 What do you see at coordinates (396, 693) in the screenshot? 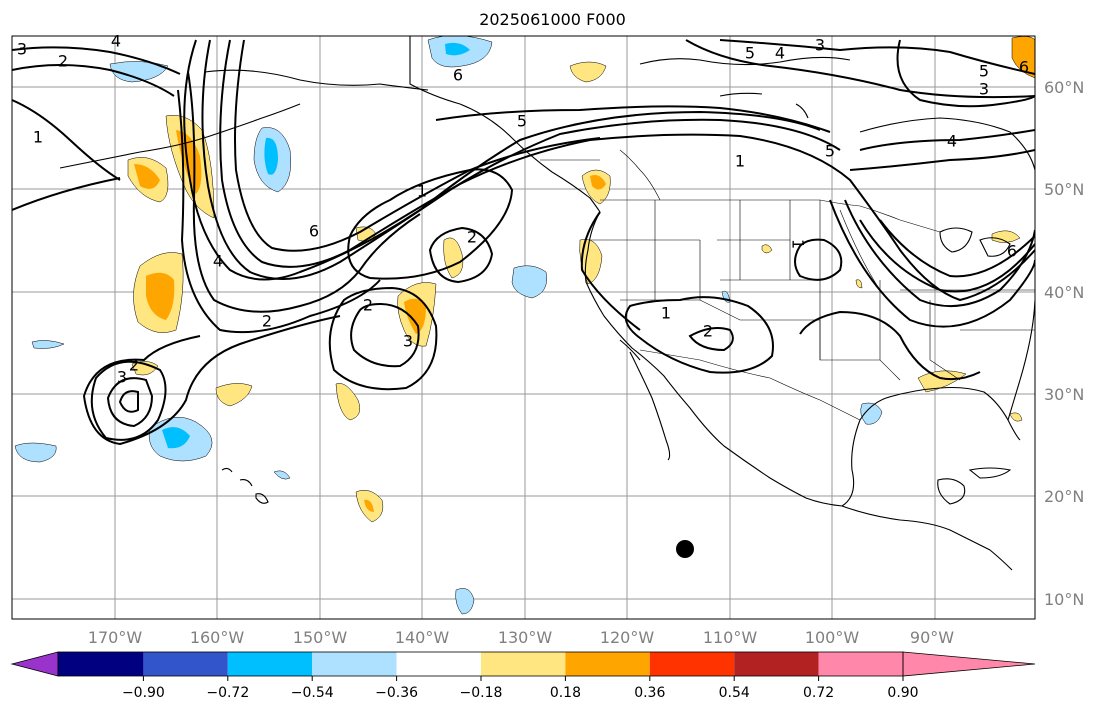
I see `colorbar-label: −0.36` at bounding box center [396, 693].